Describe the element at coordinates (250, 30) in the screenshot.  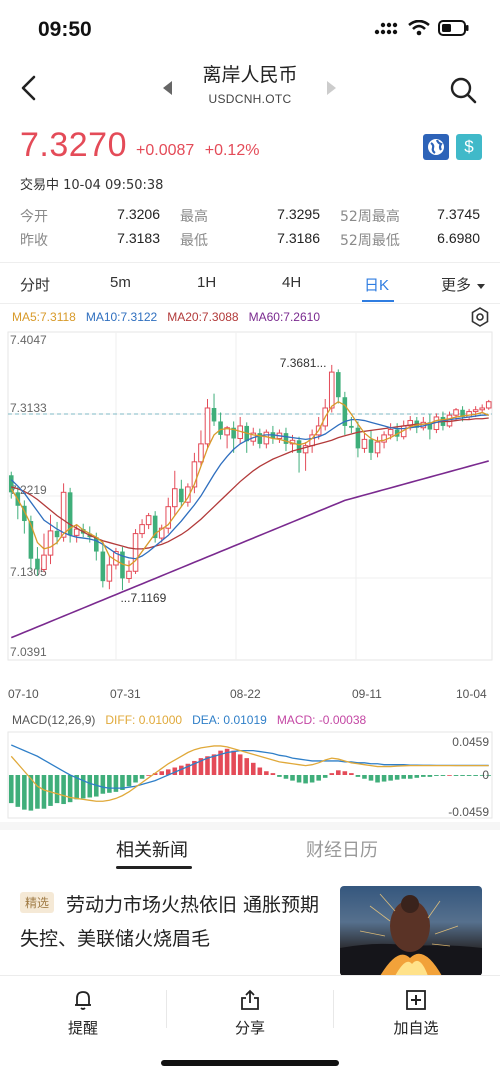
I see `status-bar: 09:50` at that location.